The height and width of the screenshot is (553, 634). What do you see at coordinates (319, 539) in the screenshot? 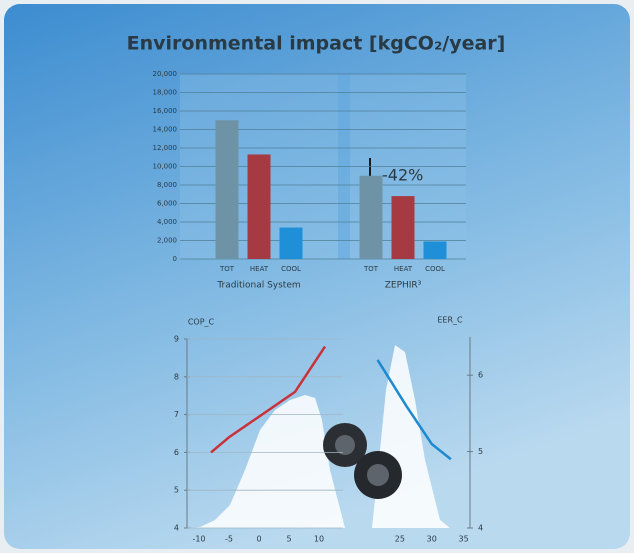
I see `x-tick-label: 10` at bounding box center [319, 539].